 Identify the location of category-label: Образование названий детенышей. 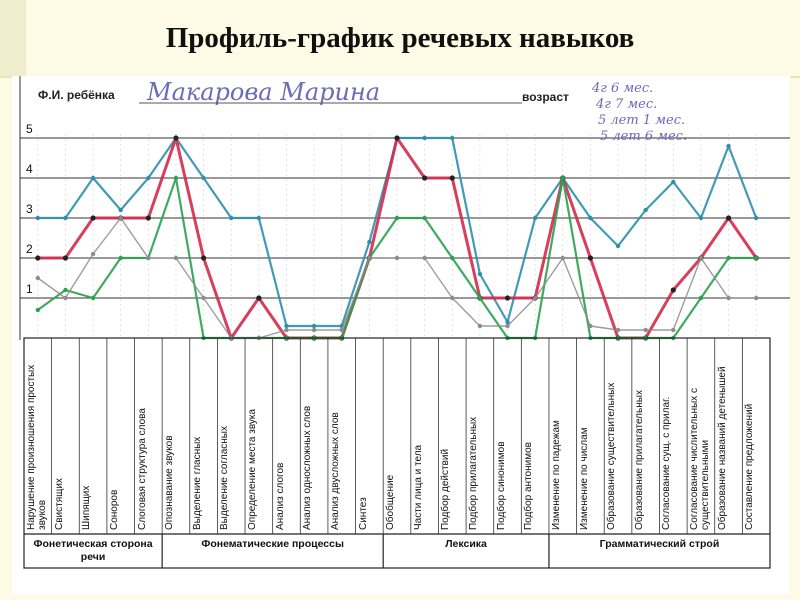
(722, 448).